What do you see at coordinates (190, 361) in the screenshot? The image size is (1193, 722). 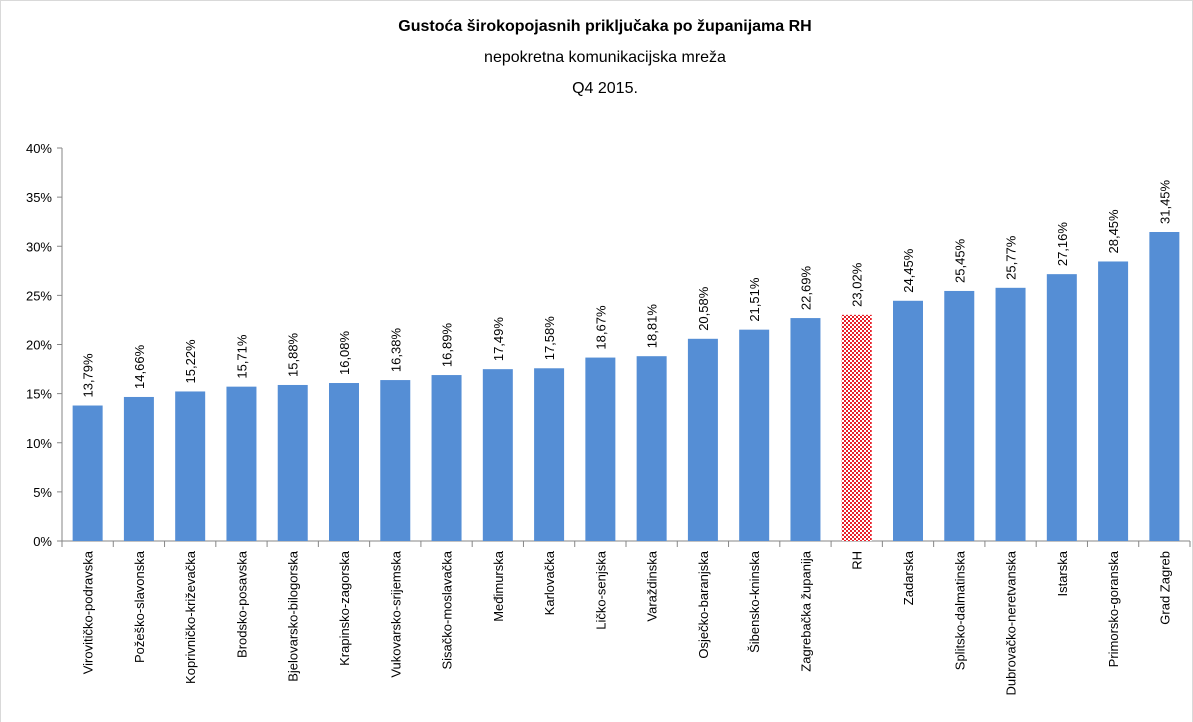 I see `value-label: 15,22%` at bounding box center [190, 361].